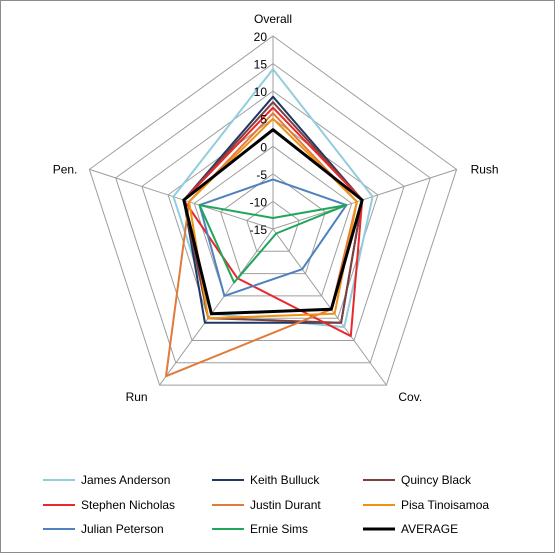 The image size is (555, 554). I want to click on axis-label-1: Rush, so click(485, 169).